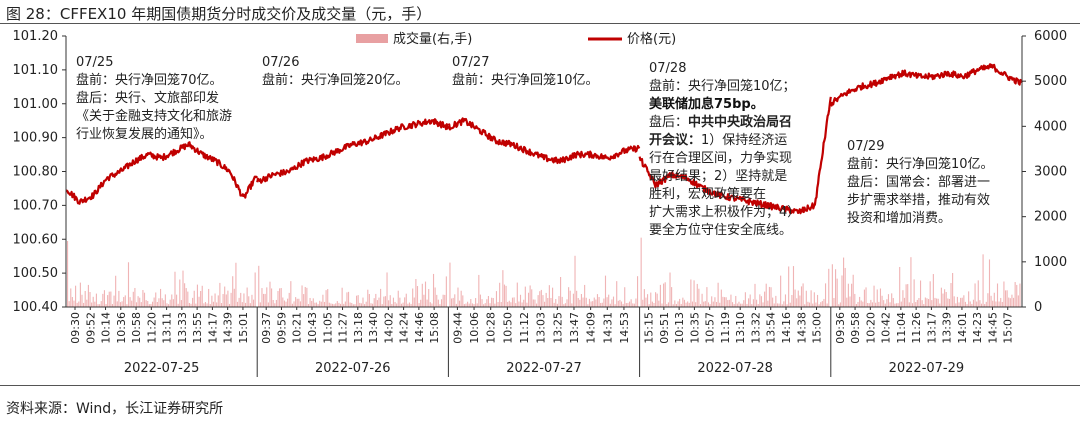  I want to click on annotation-line: 最好结果；2）坚持就是, so click(718, 176).